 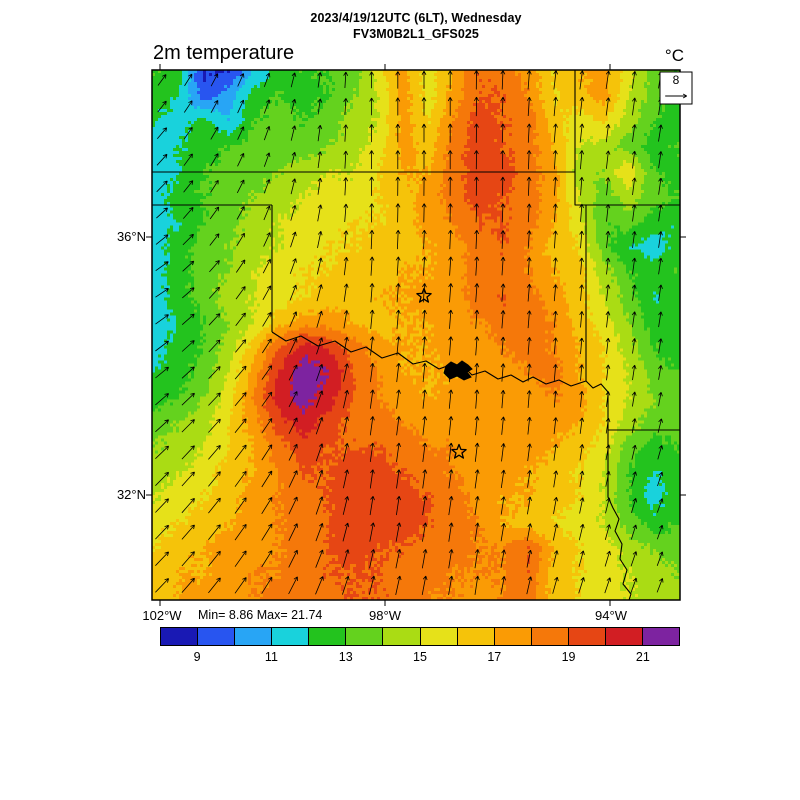 I want to click on valid-time-title: 2023/4/19/12UTC (6LT), Wednesday, so click(x=416, y=18).